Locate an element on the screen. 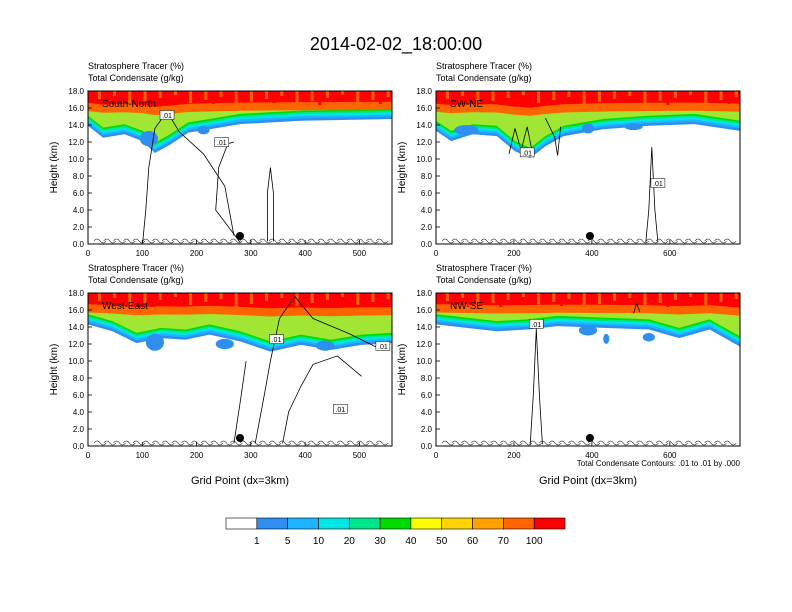  panel-label: NW-SE is located at coordinates (466, 306).